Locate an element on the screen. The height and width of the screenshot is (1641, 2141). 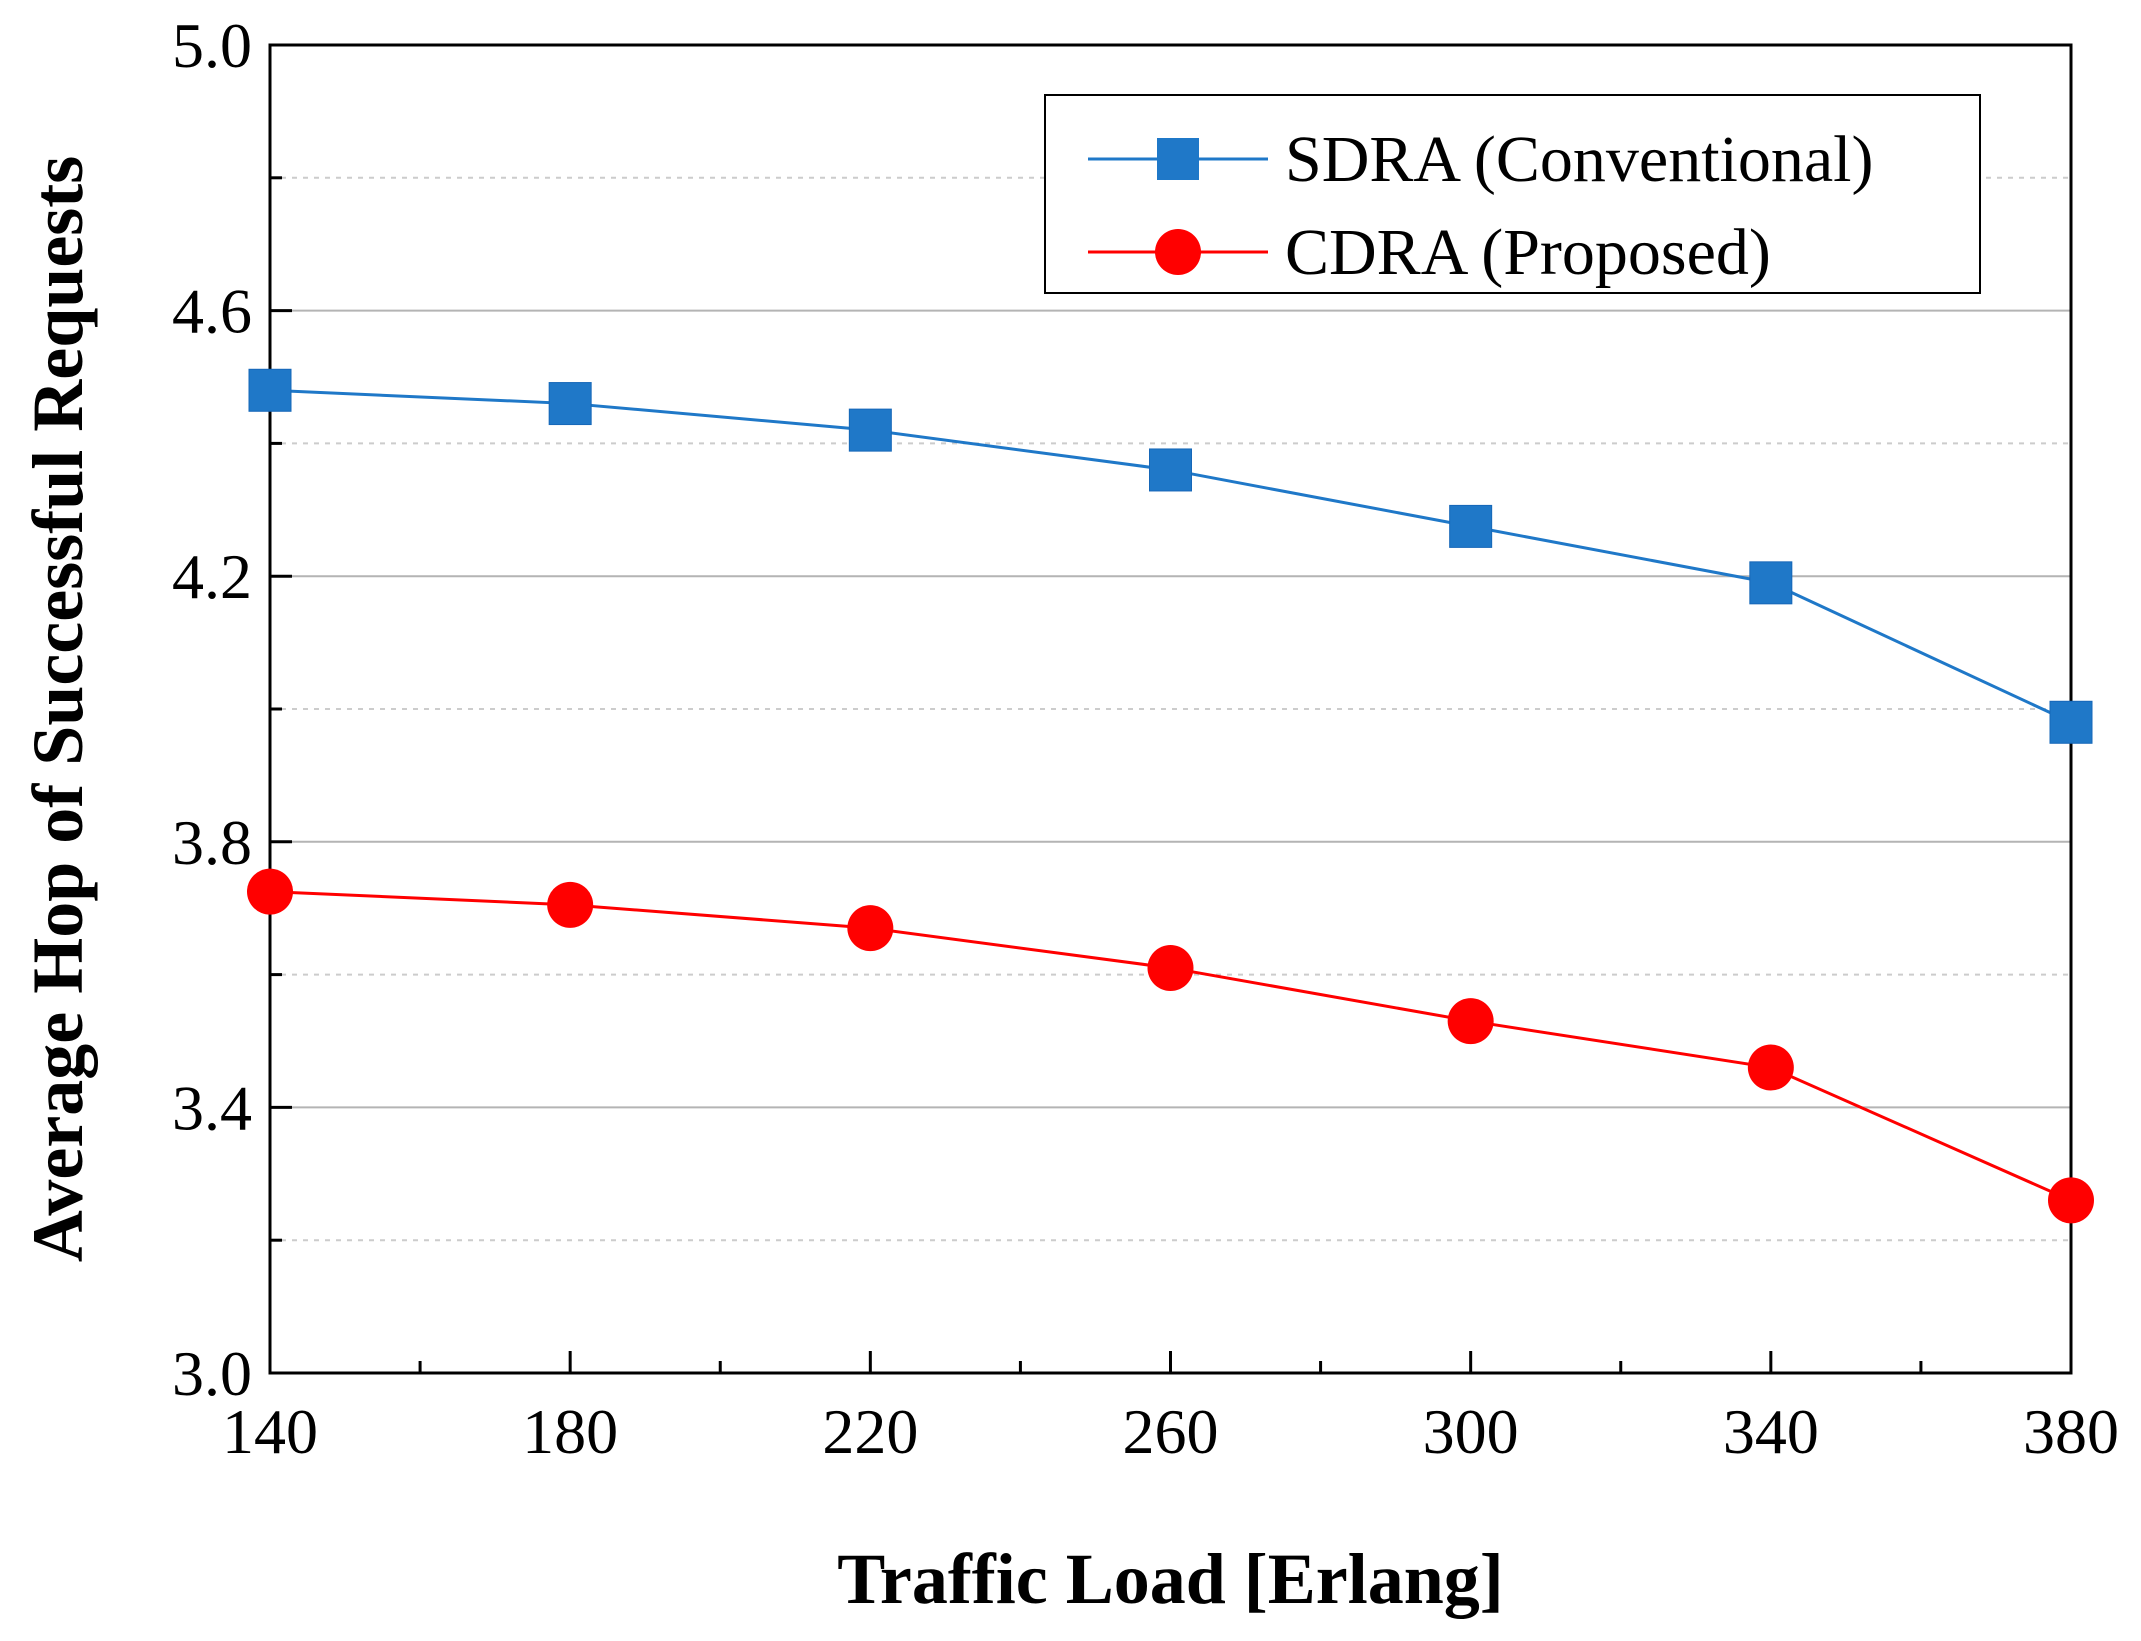
legend-box is located at coordinates (1512, 194).